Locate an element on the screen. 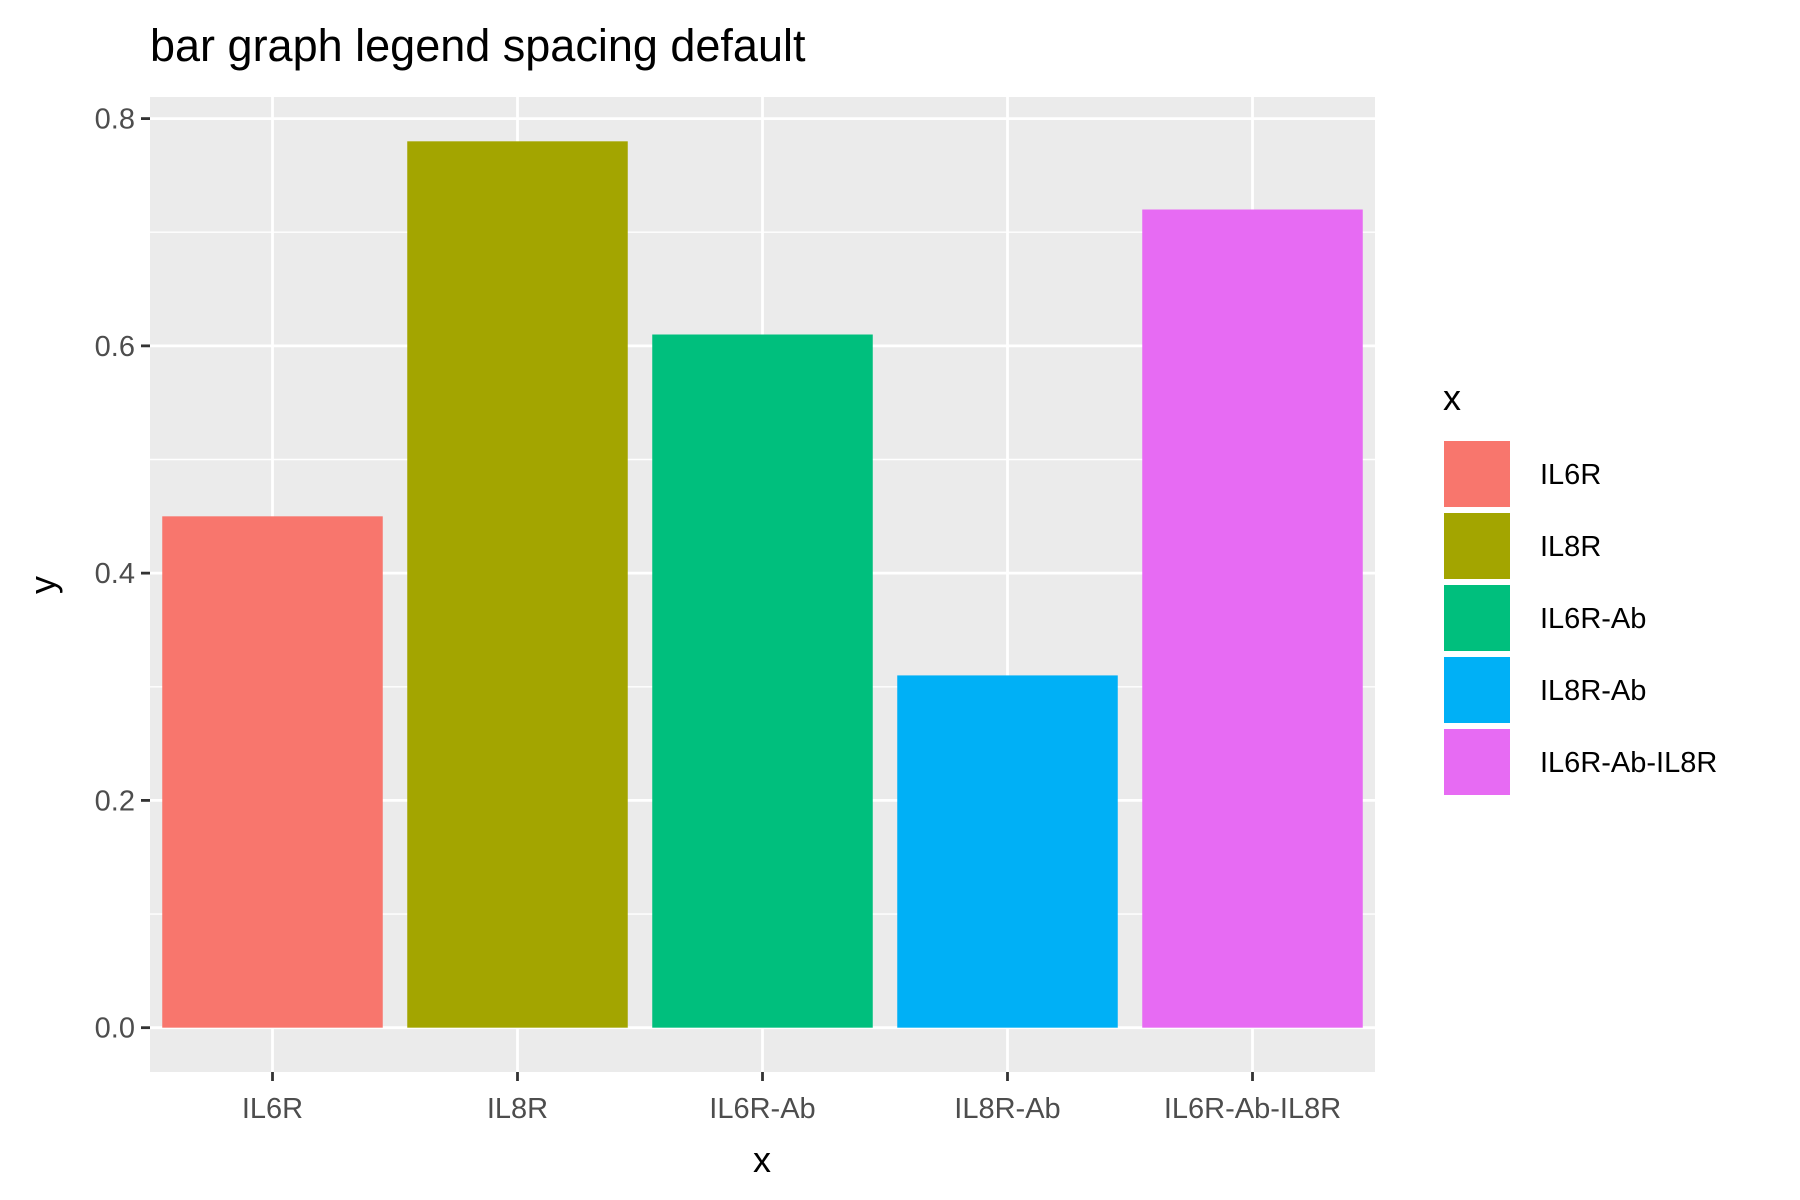 This screenshot has width=1800, height=1200. x-tick-label: IL8R is located at coordinates (517, 1109).